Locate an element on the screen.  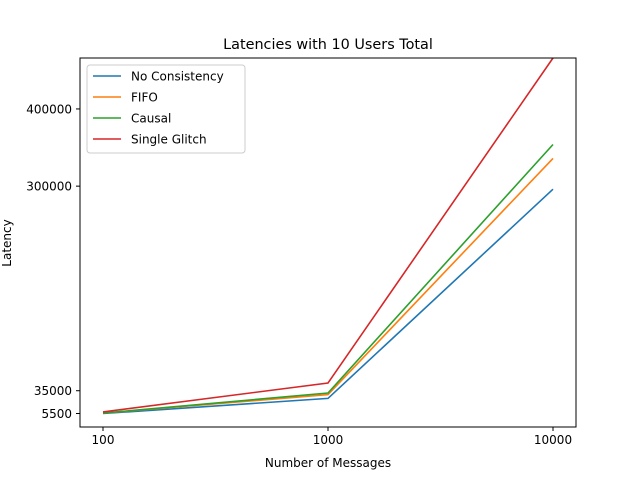
x-axis-ticks: 100 1000 10000 is located at coordinates (332, 437).